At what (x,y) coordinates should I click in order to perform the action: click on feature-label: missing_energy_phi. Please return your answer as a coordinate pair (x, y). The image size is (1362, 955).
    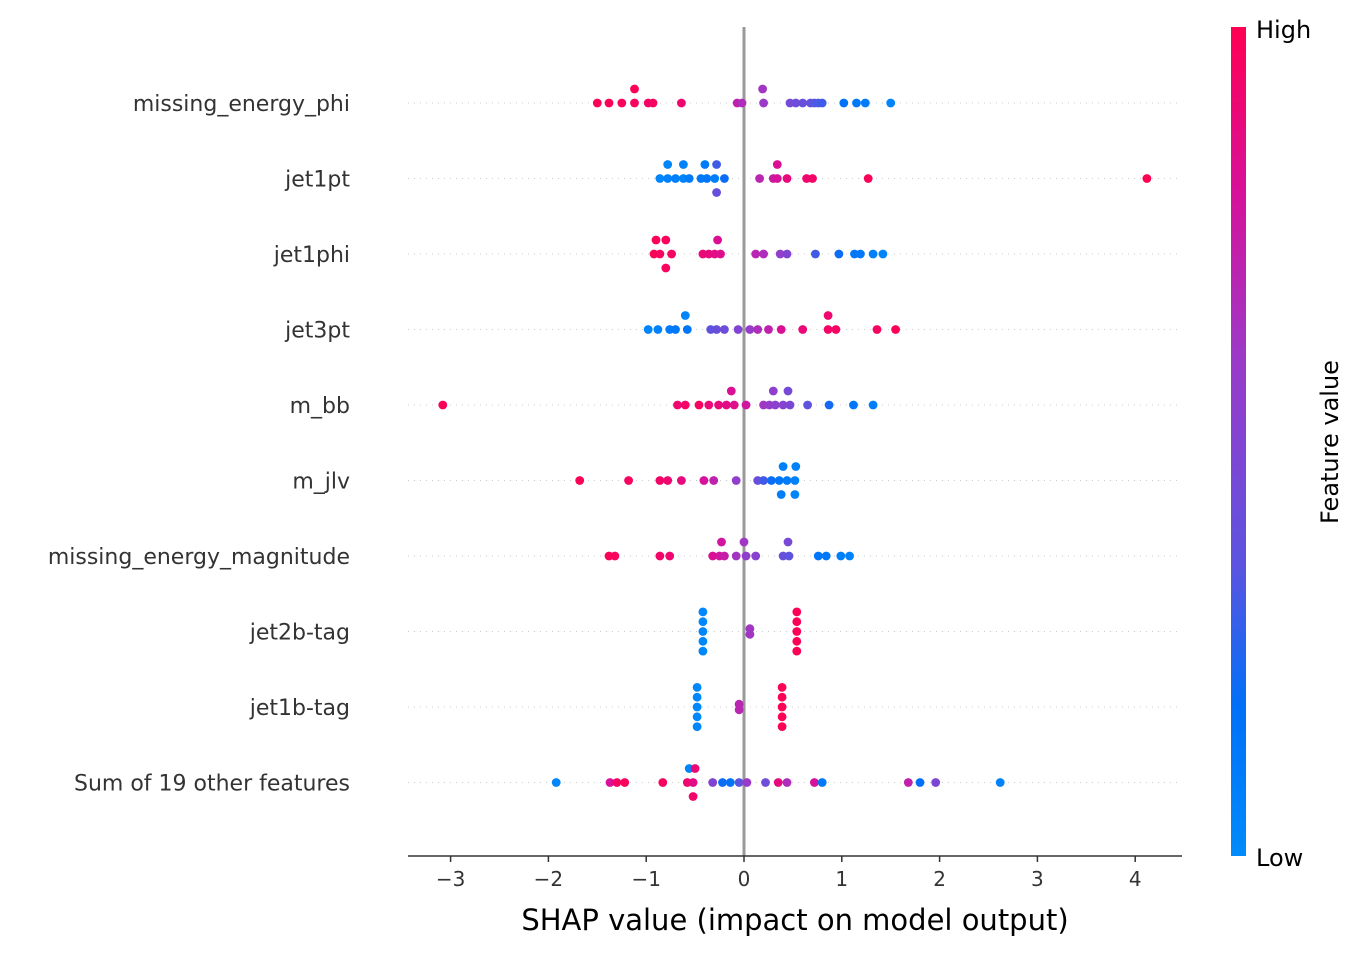
    Looking at the image, I should click on (241, 104).